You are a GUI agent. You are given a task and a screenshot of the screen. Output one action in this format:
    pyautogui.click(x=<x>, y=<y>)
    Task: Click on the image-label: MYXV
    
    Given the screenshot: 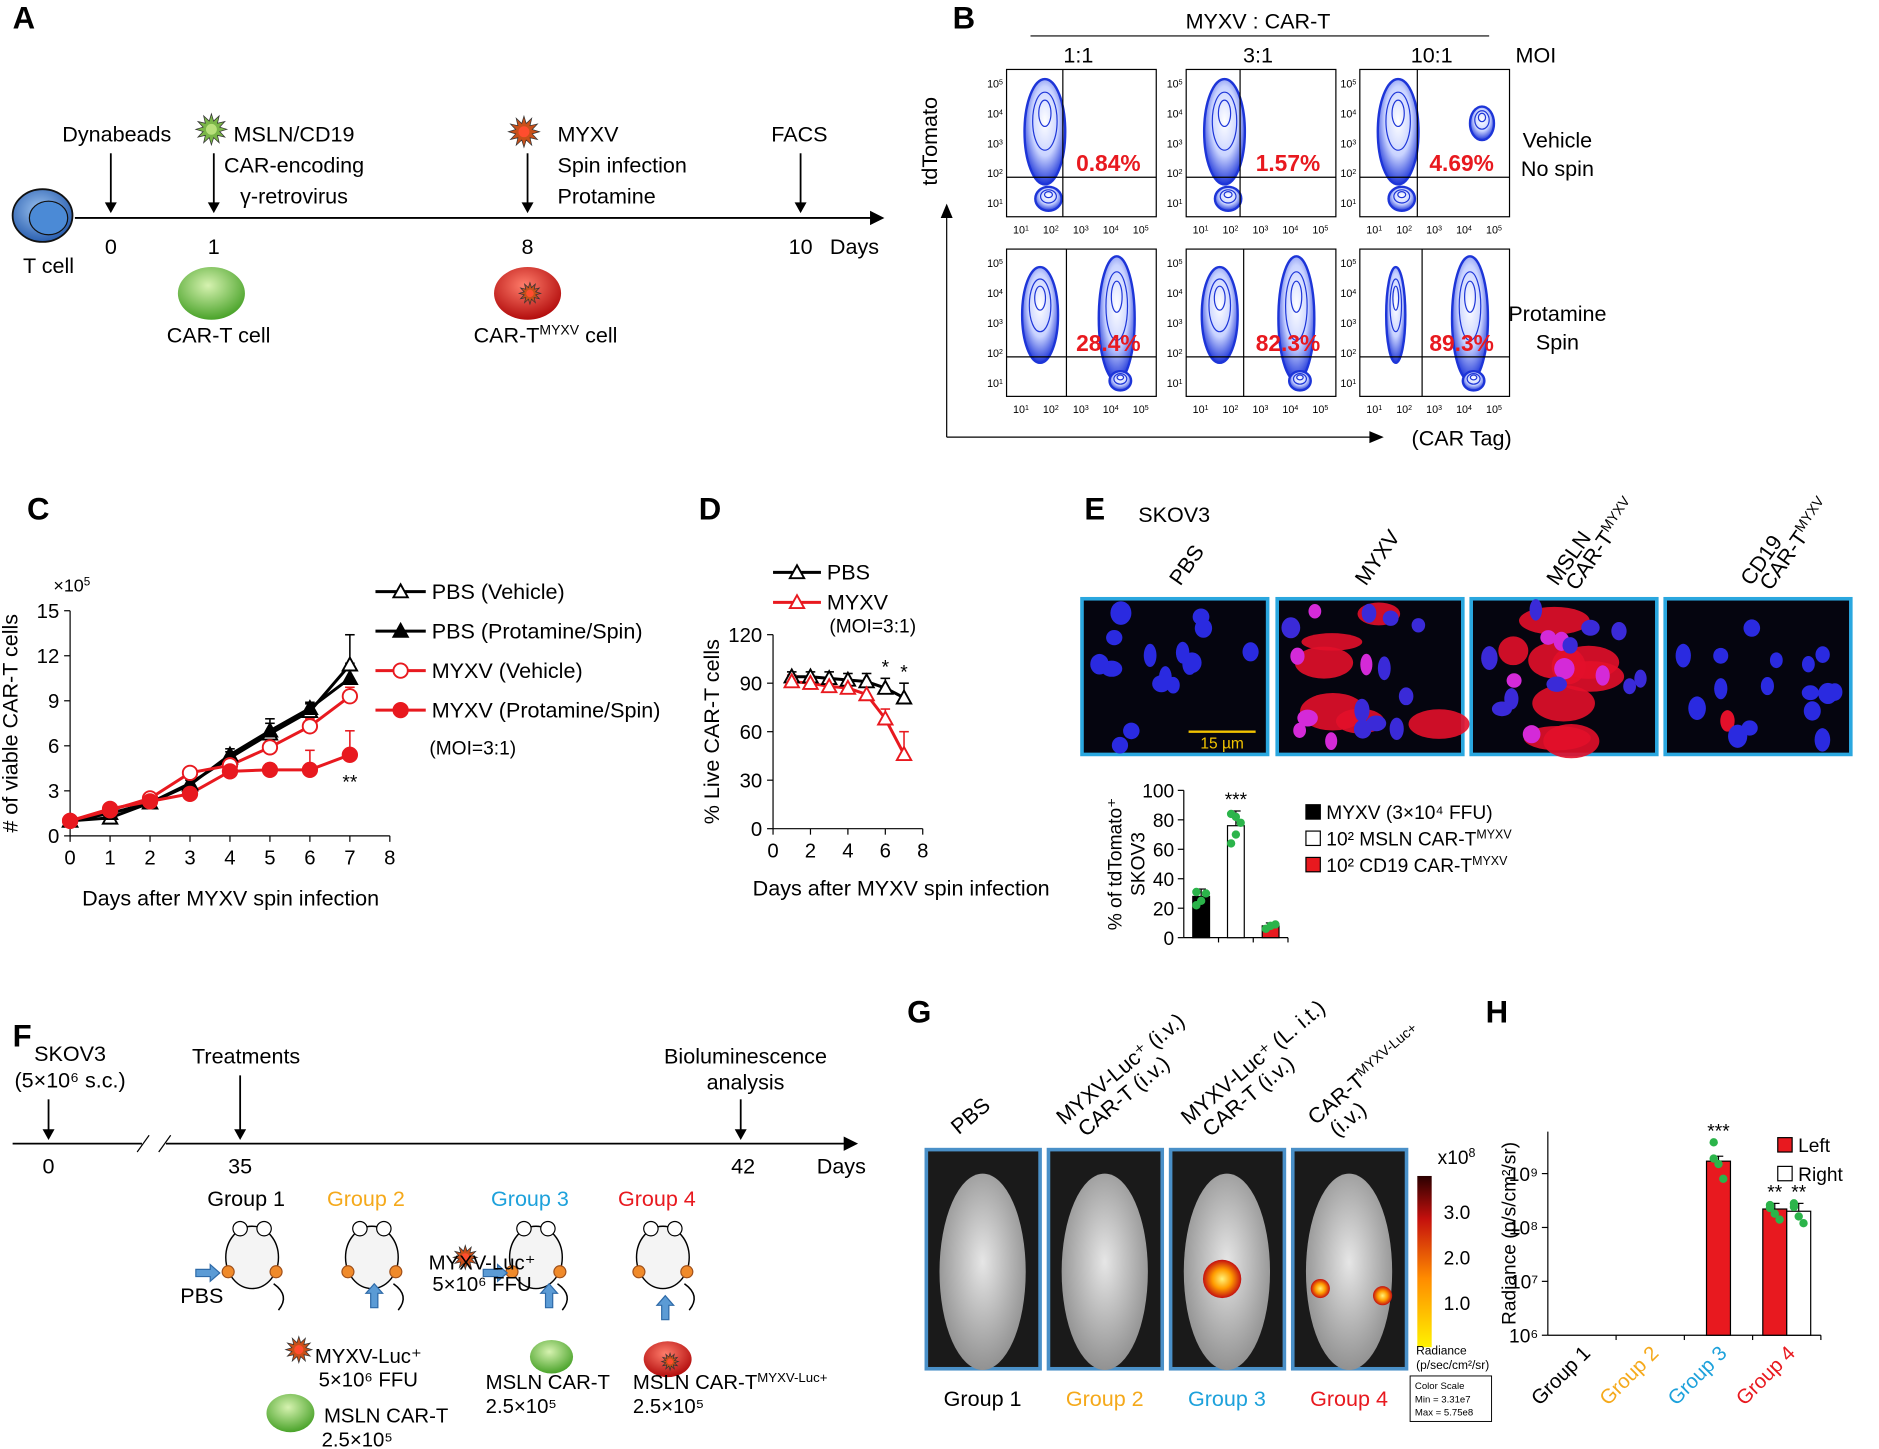 What is the action you would take?
    pyautogui.click(x=1377, y=557)
    